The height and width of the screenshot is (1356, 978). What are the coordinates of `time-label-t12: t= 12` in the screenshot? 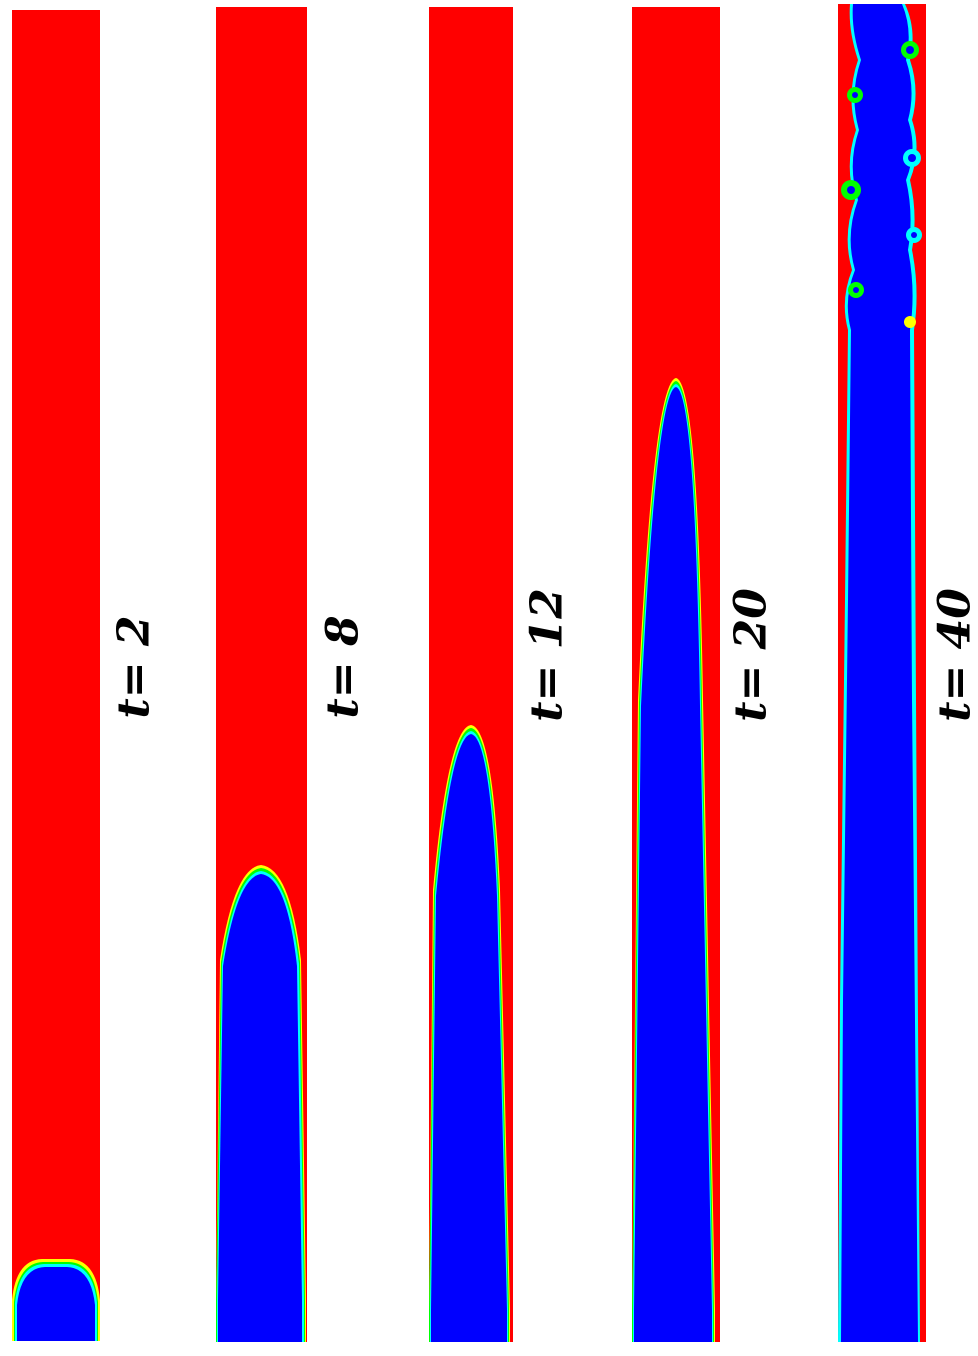 It's located at (547, 655).